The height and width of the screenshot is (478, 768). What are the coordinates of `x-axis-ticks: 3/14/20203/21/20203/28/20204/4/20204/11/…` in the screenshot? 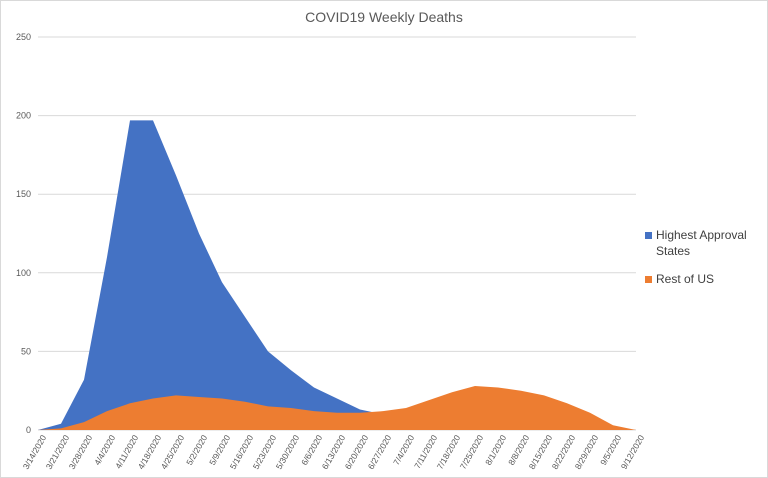 It's located at (334, 452).